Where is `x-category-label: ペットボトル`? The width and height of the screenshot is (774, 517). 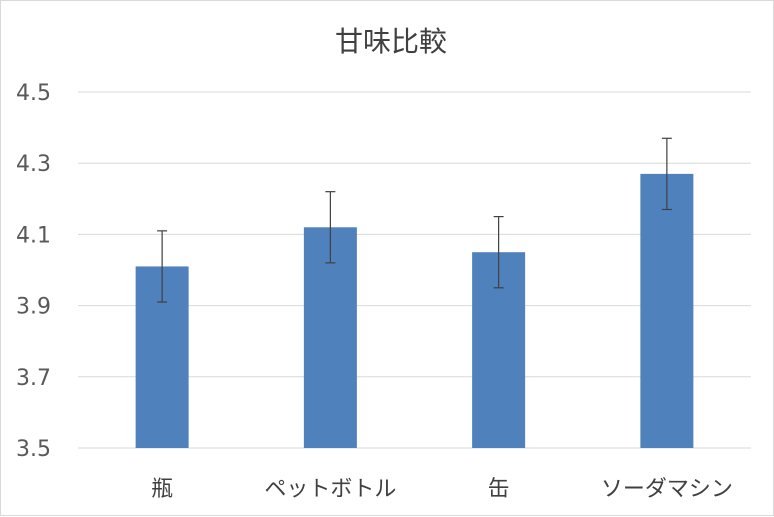 x-category-label: ペットボトル is located at coordinates (330, 489).